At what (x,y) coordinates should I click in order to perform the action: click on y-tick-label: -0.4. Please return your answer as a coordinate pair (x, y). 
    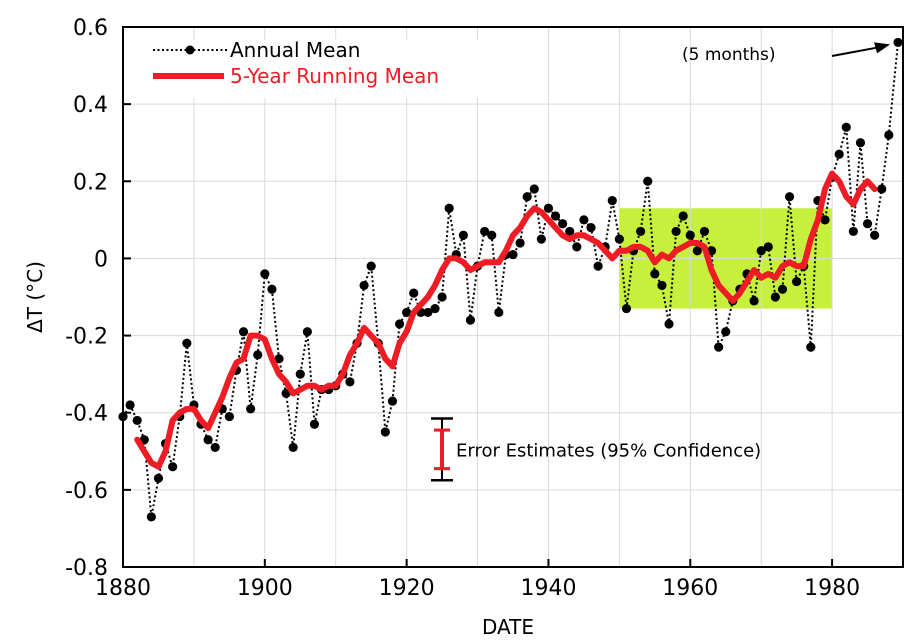
    Looking at the image, I should click on (86, 414).